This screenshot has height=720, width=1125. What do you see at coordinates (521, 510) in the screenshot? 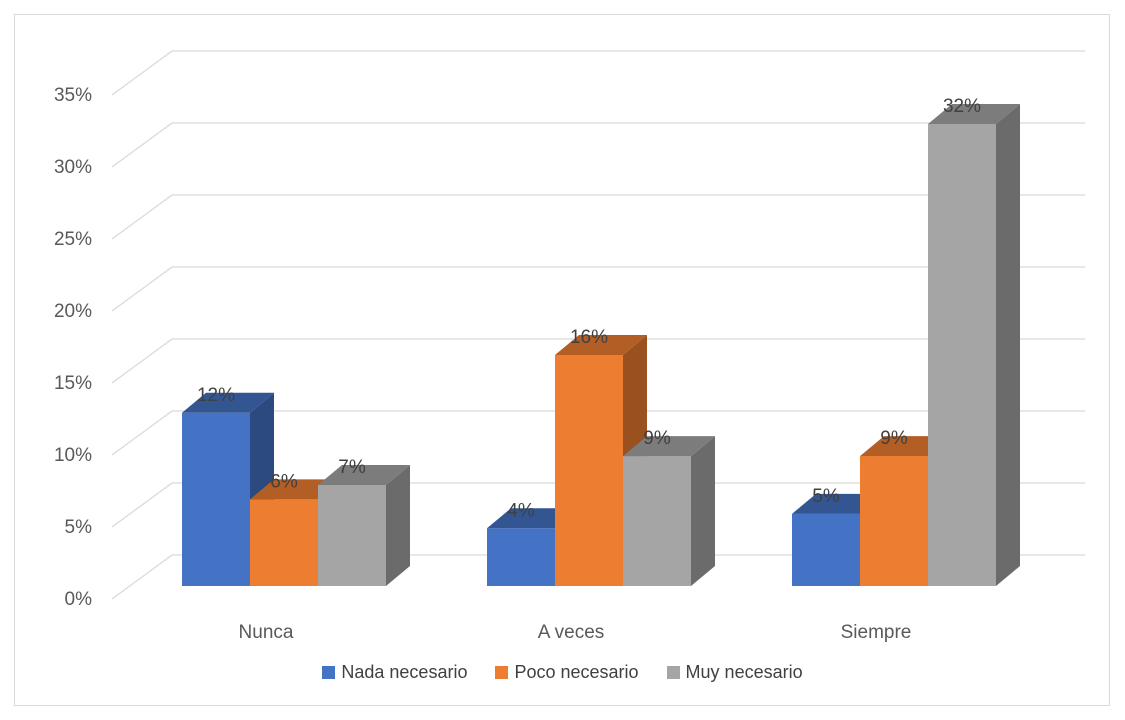
I see `data-label: 4%` at bounding box center [521, 510].